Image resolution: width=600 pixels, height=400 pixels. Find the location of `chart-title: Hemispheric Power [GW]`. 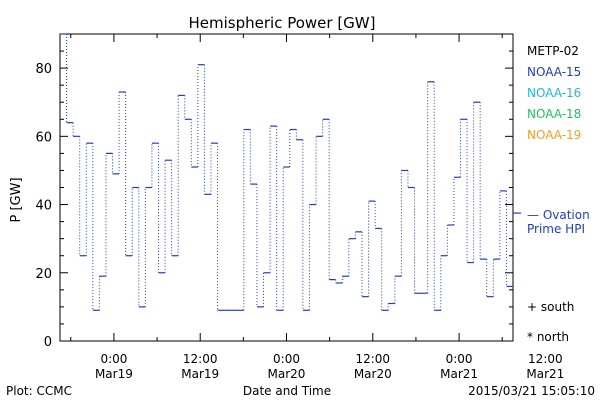

chart-title: Hemispheric Power [GW] is located at coordinates (282, 23).